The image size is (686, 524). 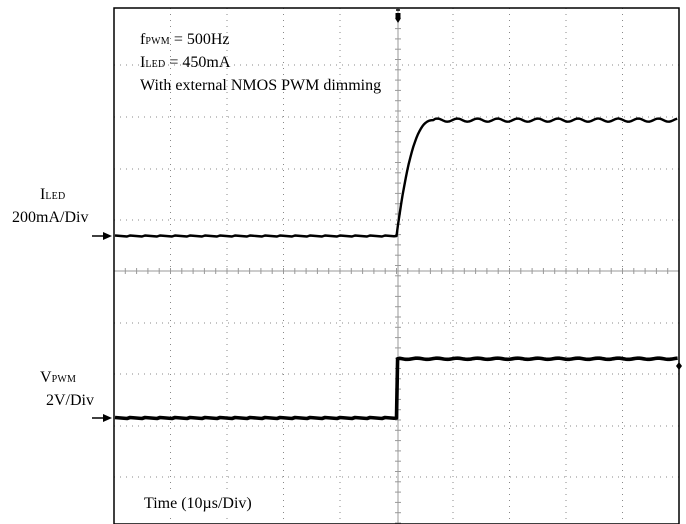 I want to click on annotation-frequency: fPWM = 500Hz, so click(x=185, y=39).